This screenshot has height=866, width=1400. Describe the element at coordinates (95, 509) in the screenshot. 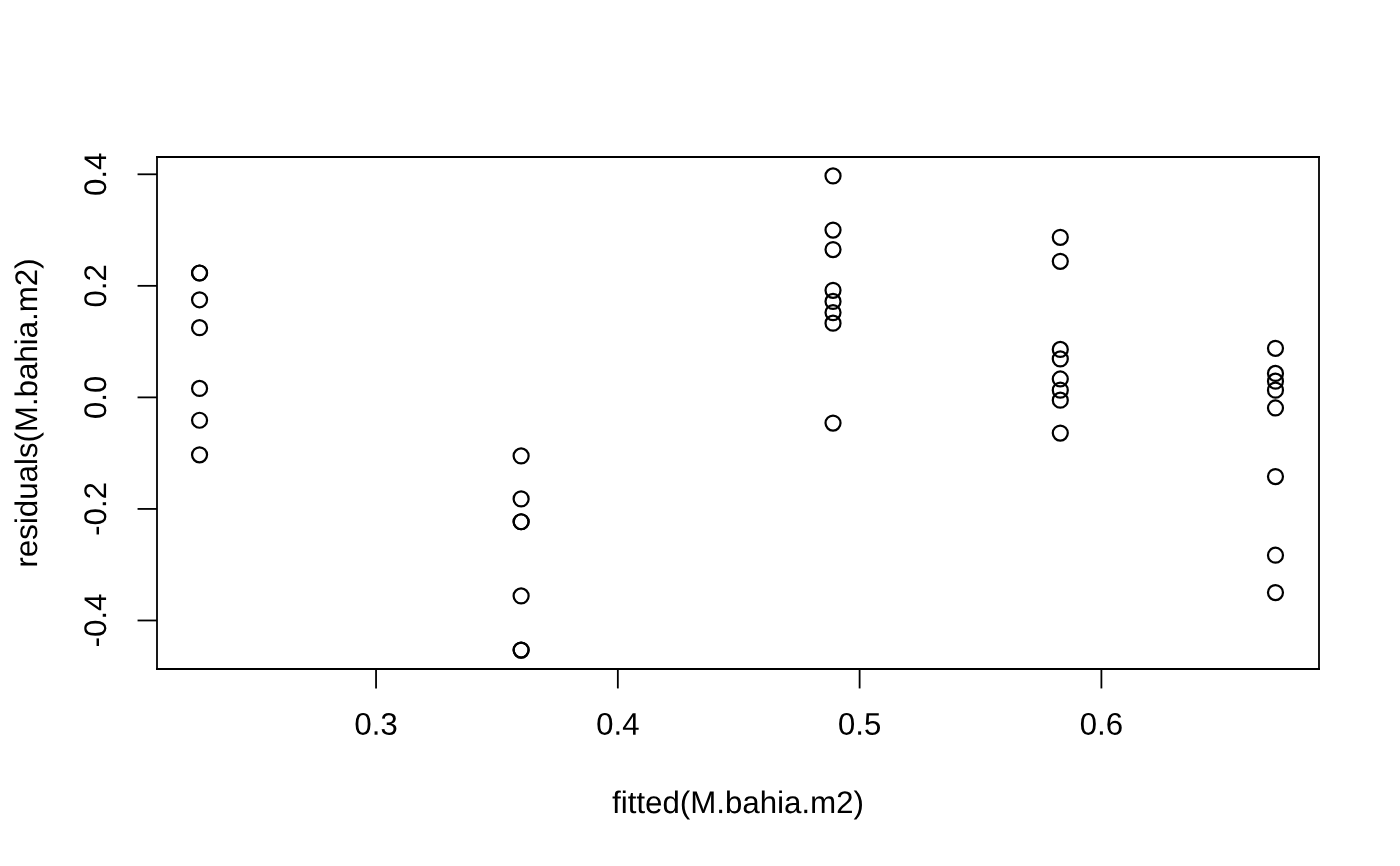

I see `y-tick-label: -0.2` at that location.